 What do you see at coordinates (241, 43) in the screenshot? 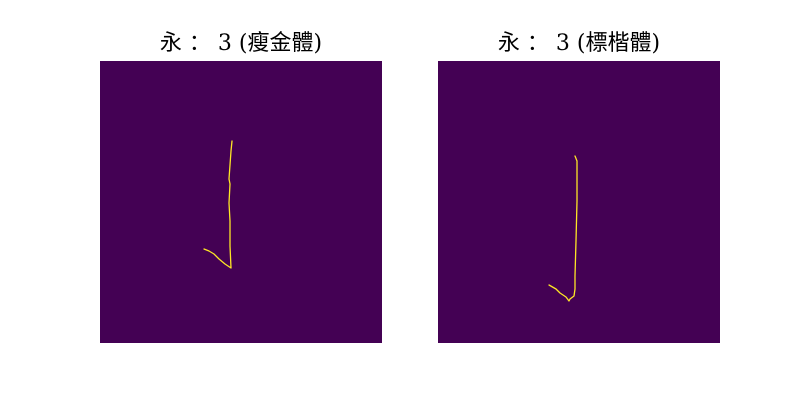
I see `panel-title: 永 ： 3 (瘦金體)` at bounding box center [241, 43].